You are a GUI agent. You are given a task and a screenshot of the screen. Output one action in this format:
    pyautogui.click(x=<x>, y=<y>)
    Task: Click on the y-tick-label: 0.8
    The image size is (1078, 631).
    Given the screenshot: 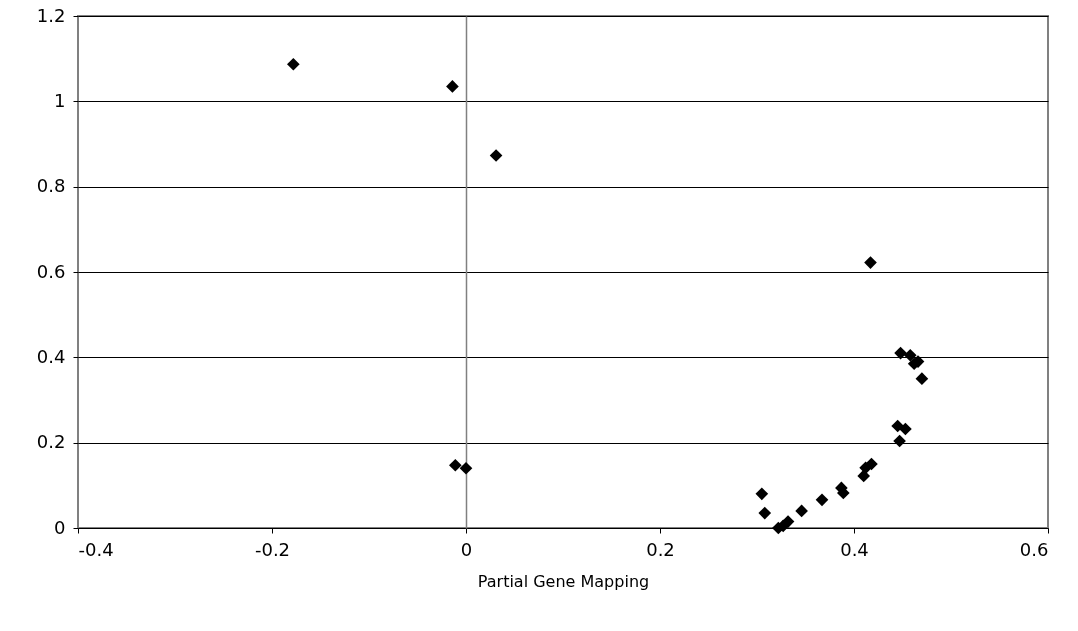 What is the action you would take?
    pyautogui.click(x=51, y=186)
    